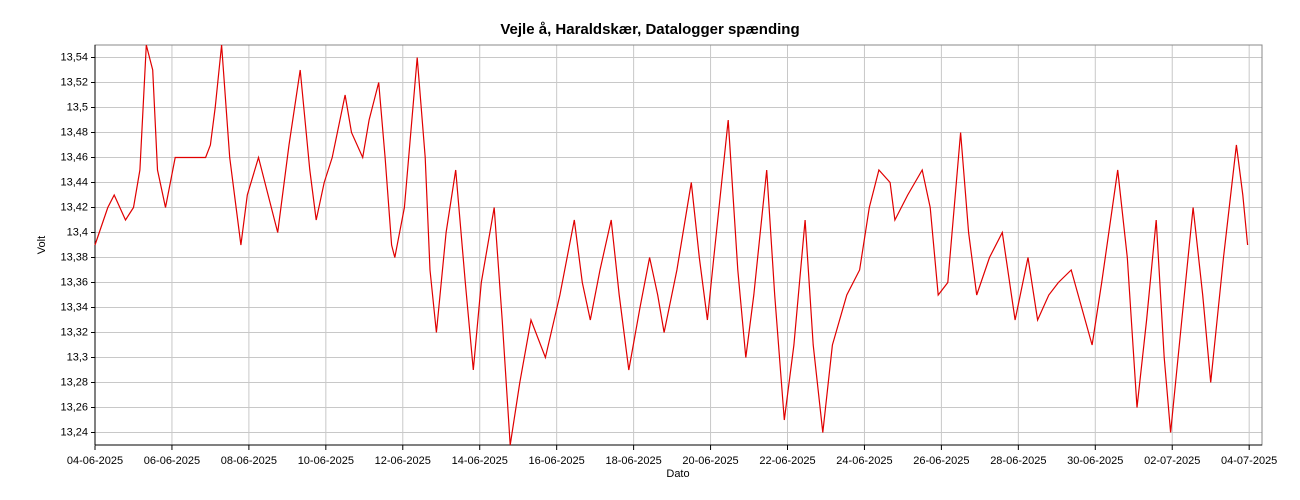 This screenshot has height=500, width=1300. What do you see at coordinates (42, 245) in the screenshot?
I see `y-axis-label: Volt` at bounding box center [42, 245].